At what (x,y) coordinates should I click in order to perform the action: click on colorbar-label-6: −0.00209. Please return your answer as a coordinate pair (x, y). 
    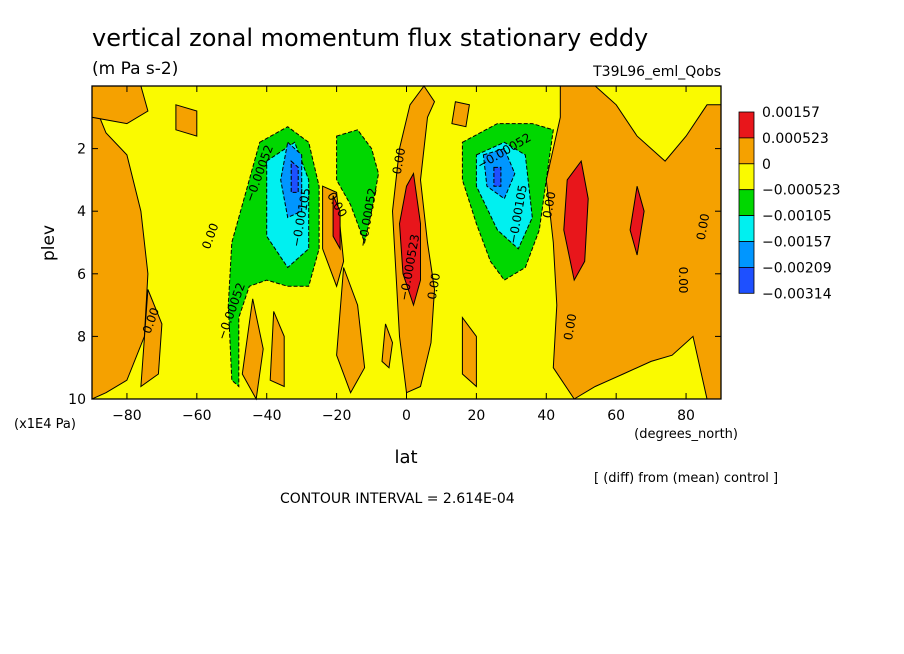
    Looking at the image, I should click on (797, 268).